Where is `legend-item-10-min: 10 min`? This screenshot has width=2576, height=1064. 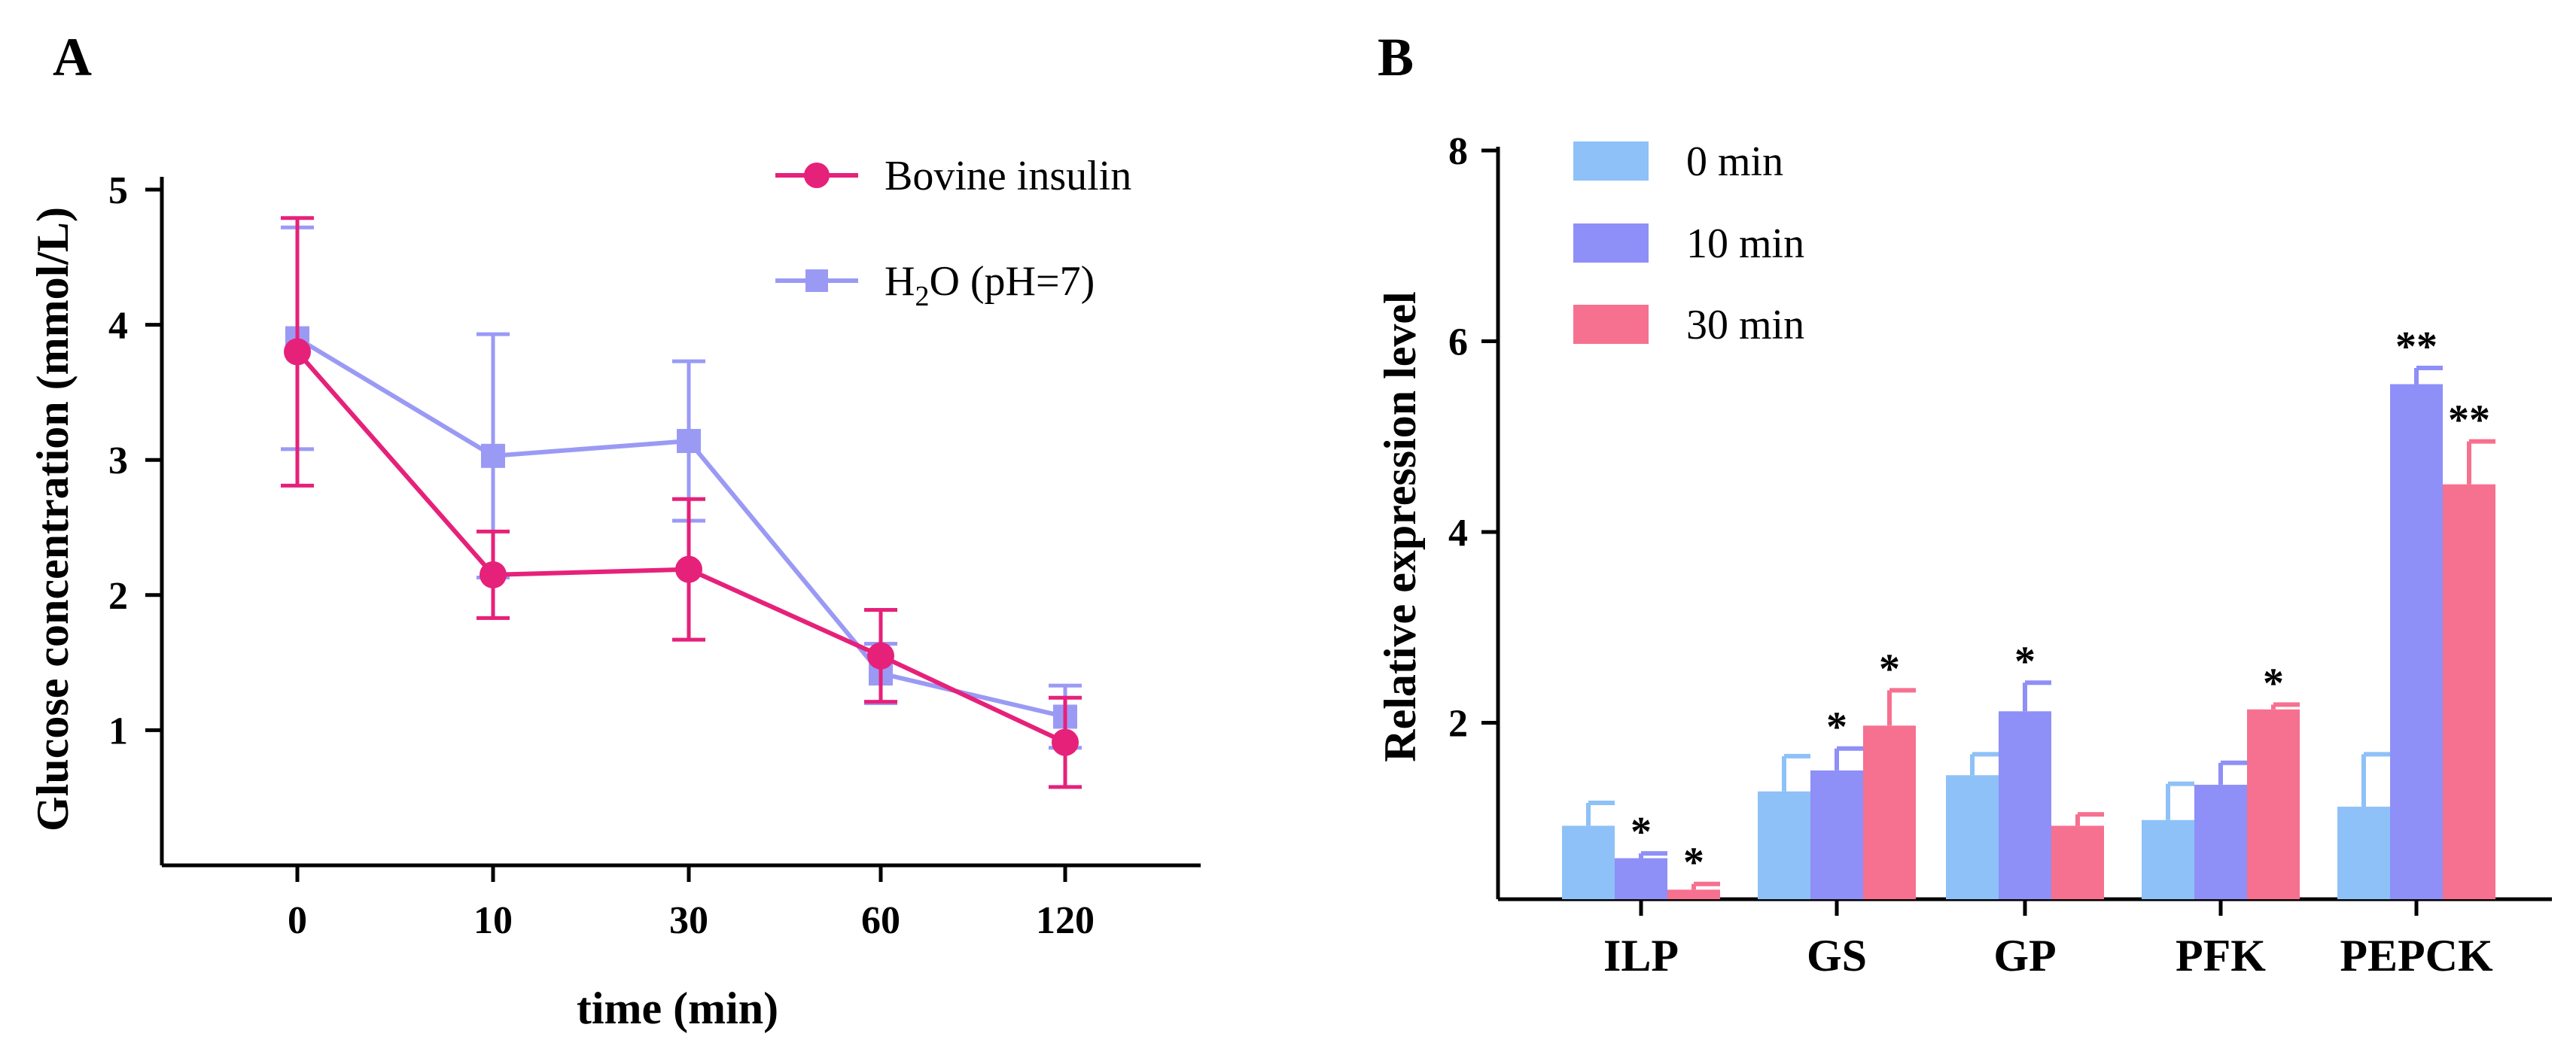
legend-item-10-min: 10 min is located at coordinates (1689, 243).